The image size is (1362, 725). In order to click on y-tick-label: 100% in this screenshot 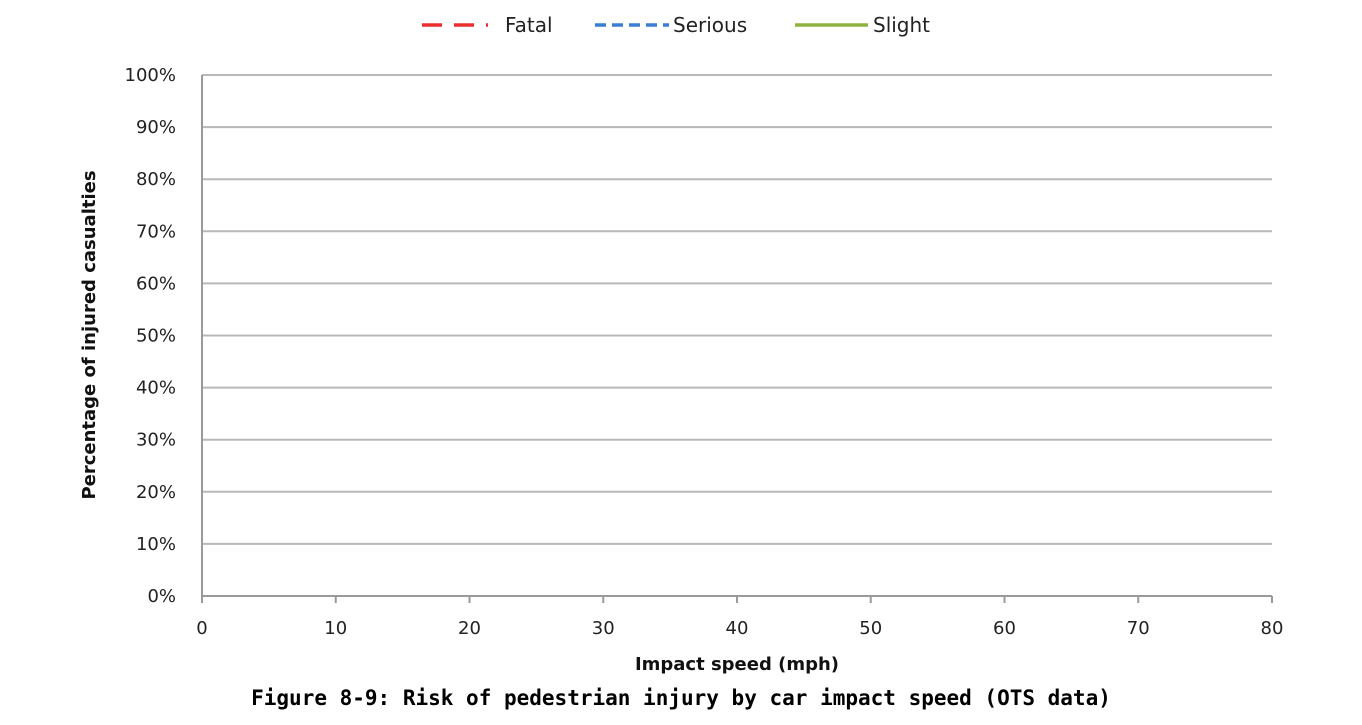, I will do `click(150, 75)`.